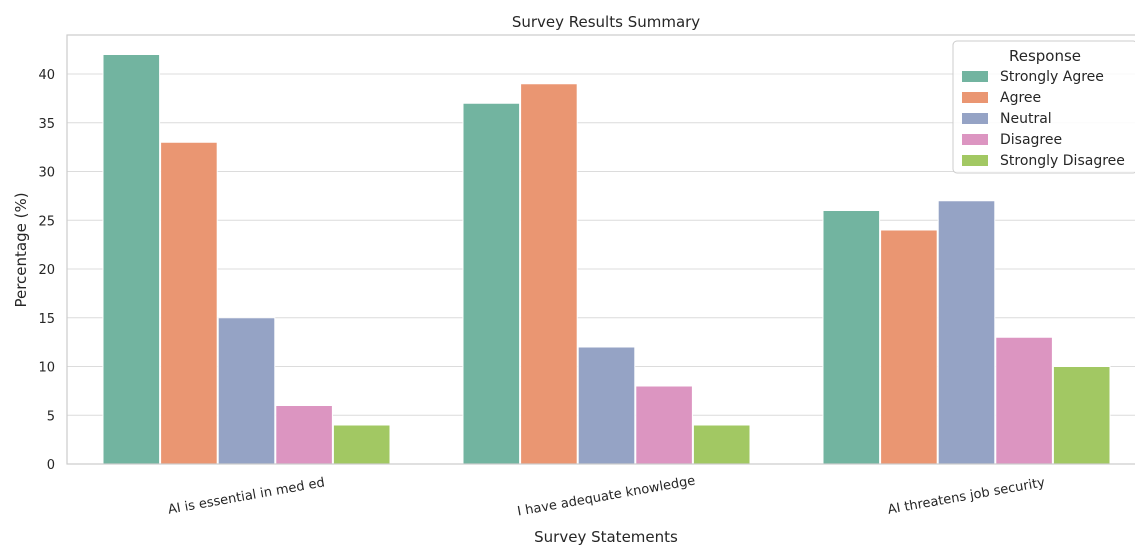 The height and width of the screenshot is (545, 1135). What do you see at coordinates (21, 249) in the screenshot?
I see `y-axis-label: Percentage (%)` at bounding box center [21, 249].